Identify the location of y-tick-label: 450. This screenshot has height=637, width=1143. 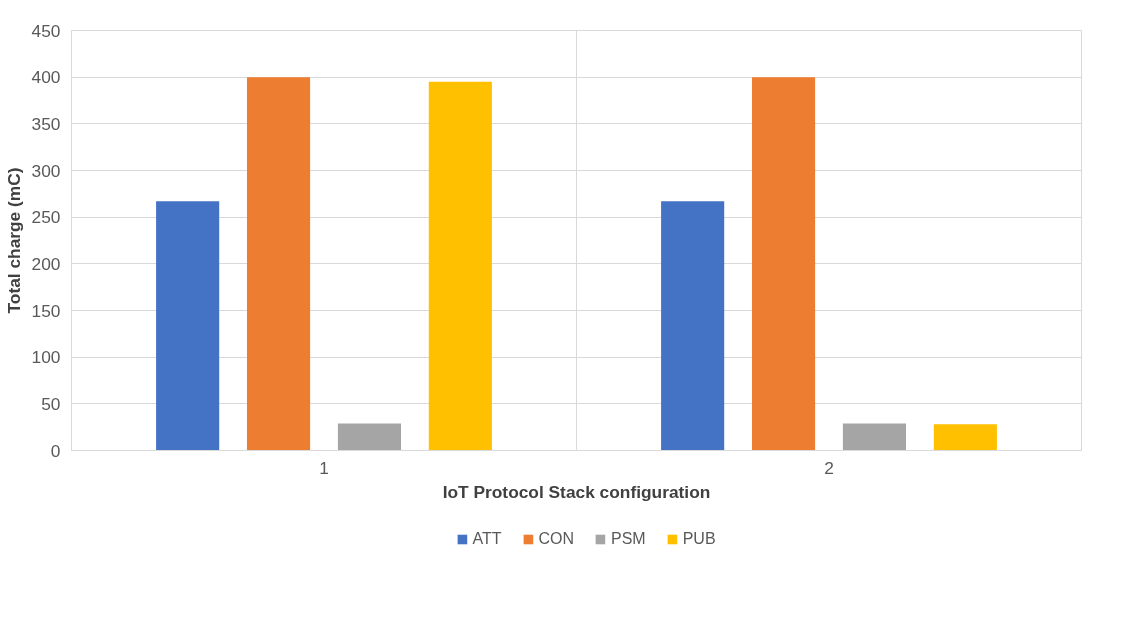
(46, 30).